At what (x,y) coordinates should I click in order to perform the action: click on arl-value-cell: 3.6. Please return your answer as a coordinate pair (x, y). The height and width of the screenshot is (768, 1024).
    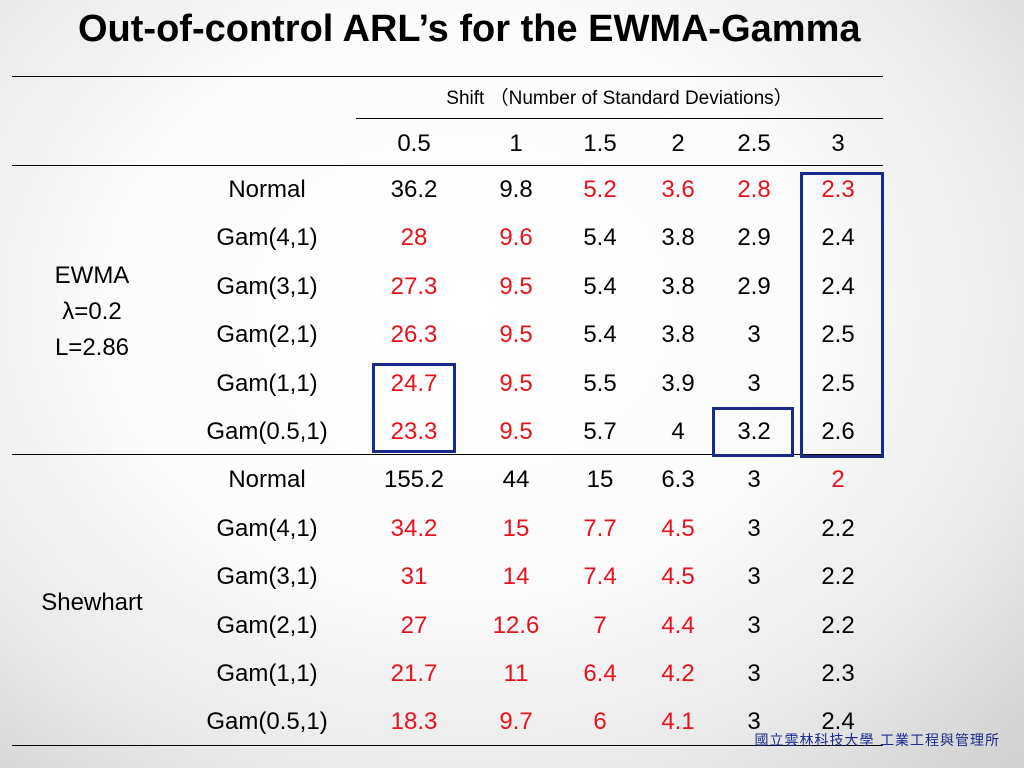
    Looking at the image, I should click on (678, 189).